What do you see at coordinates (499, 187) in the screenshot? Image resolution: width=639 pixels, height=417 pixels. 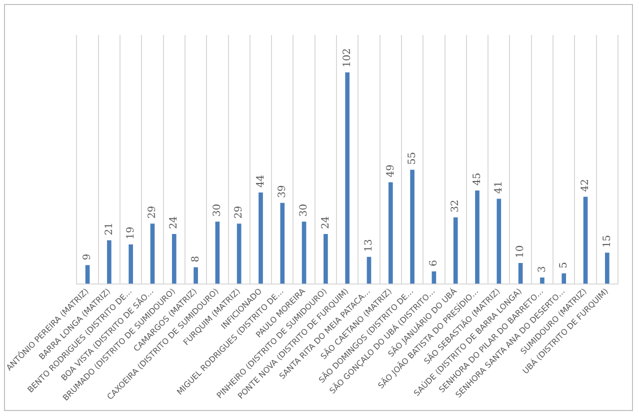 I see `data-label: 41` at bounding box center [499, 187].